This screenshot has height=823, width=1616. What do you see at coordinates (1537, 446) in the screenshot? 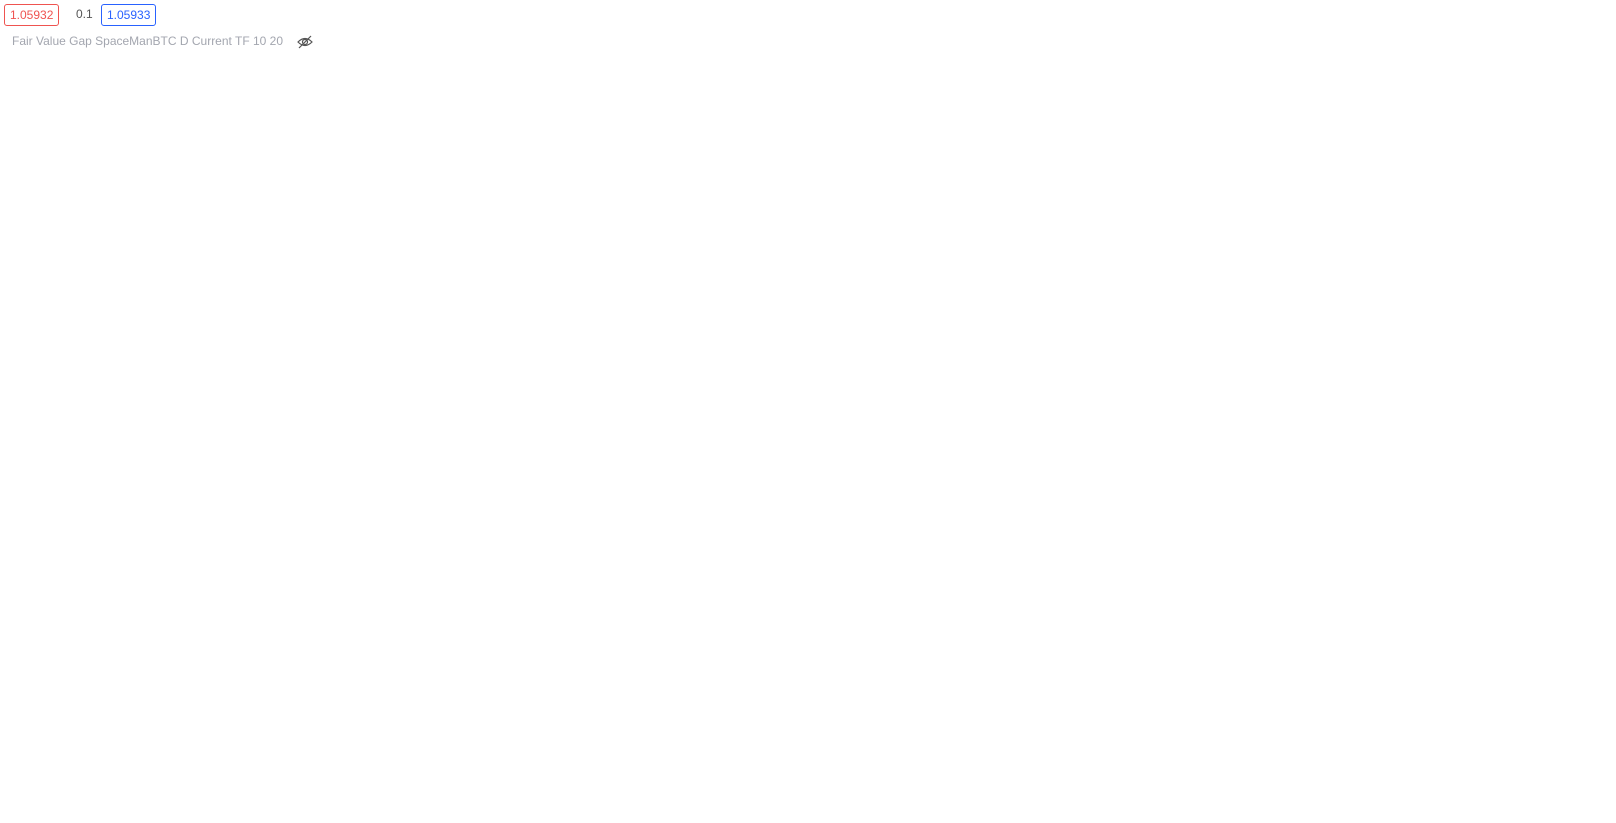
I see `y-tick-label: 1.10000` at bounding box center [1537, 446].